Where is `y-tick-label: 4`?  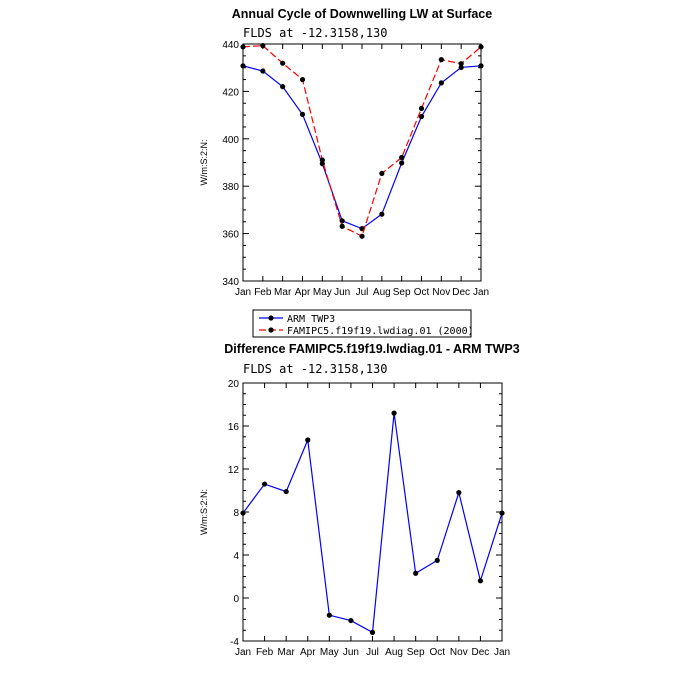 y-tick-label: 4 is located at coordinates (236, 556).